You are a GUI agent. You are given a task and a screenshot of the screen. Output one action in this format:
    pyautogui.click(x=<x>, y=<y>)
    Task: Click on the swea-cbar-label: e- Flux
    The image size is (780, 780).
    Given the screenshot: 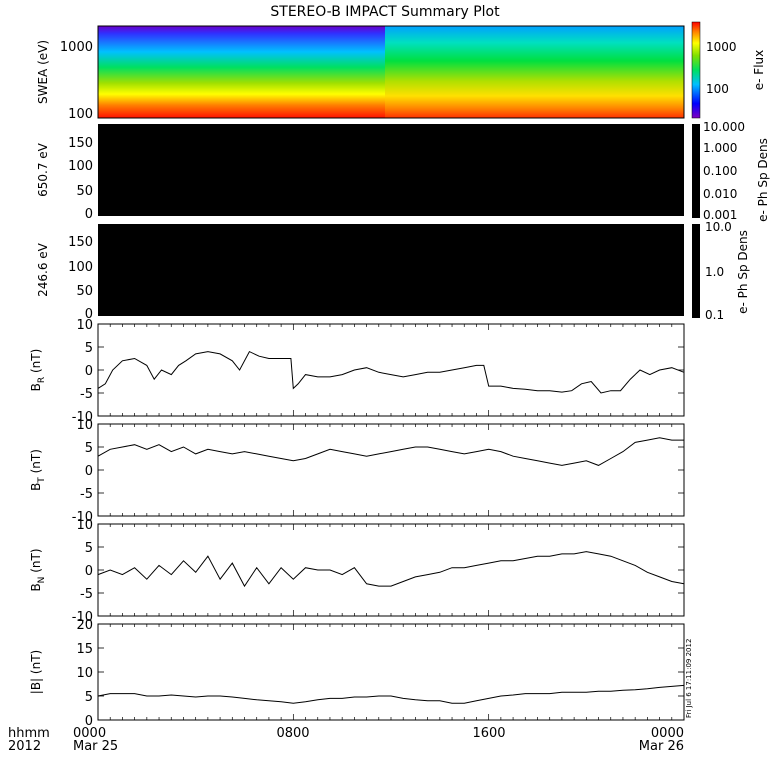 What is the action you would take?
    pyautogui.click(x=759, y=70)
    